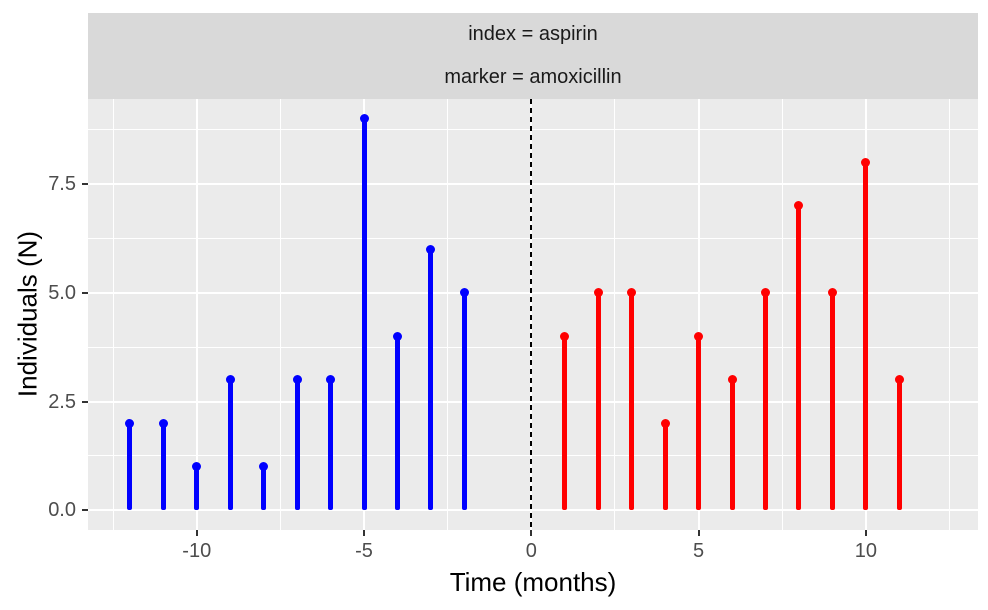 Image resolution: width=988 pixels, height=610 pixels. Describe the element at coordinates (62, 510) in the screenshot. I see `y-tick-label: 0.0` at that location.